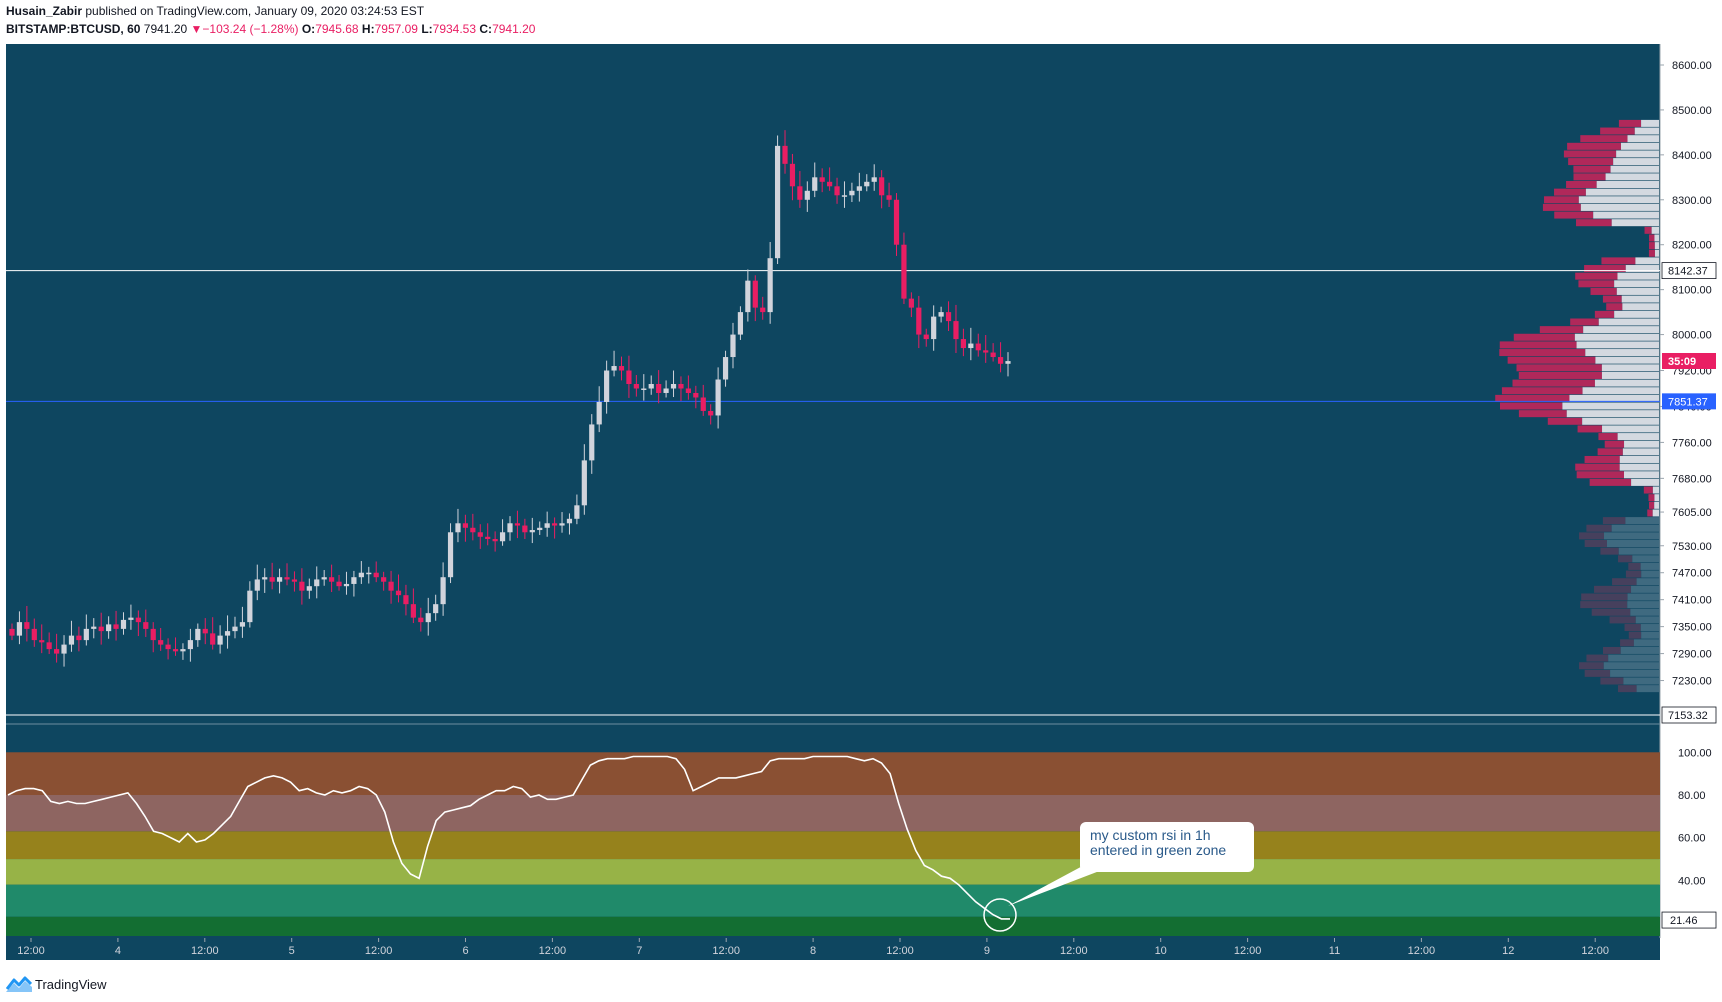  What do you see at coordinates (73, 29) in the screenshot?
I see `symbol-name: BITSTAMP:BTCUSD, 60` at bounding box center [73, 29].